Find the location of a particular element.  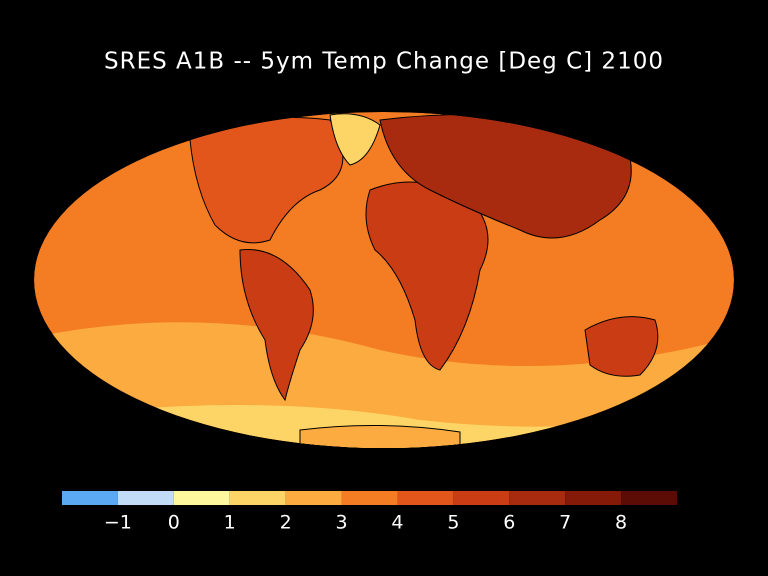

colorbar-tick-label: −1 is located at coordinates (118, 523).